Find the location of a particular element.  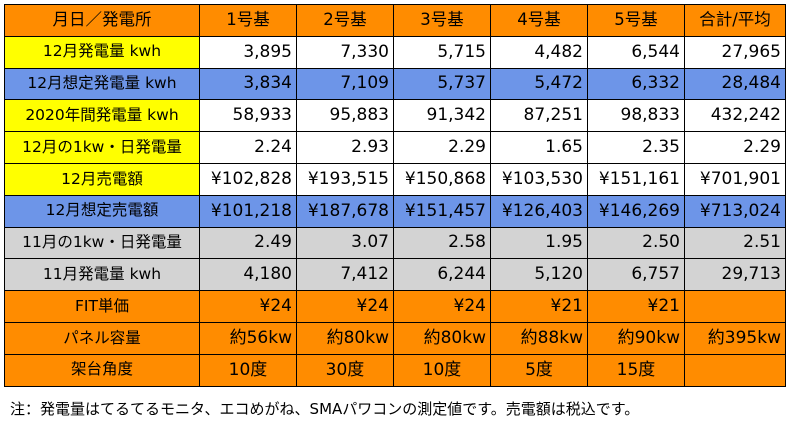

value-cell: 6,544 is located at coordinates (636, 52).